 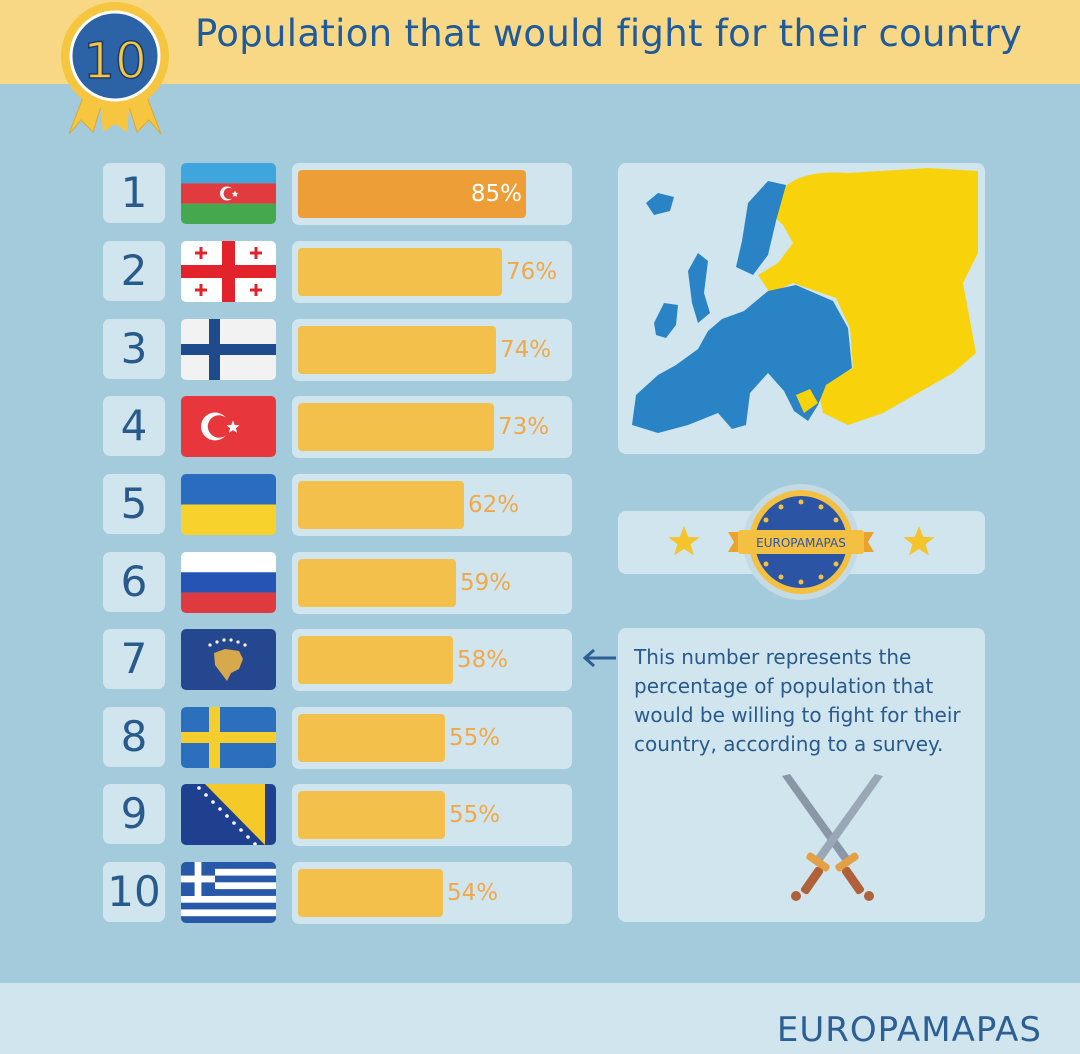 I want to click on rank-label: 5, so click(x=134, y=504).